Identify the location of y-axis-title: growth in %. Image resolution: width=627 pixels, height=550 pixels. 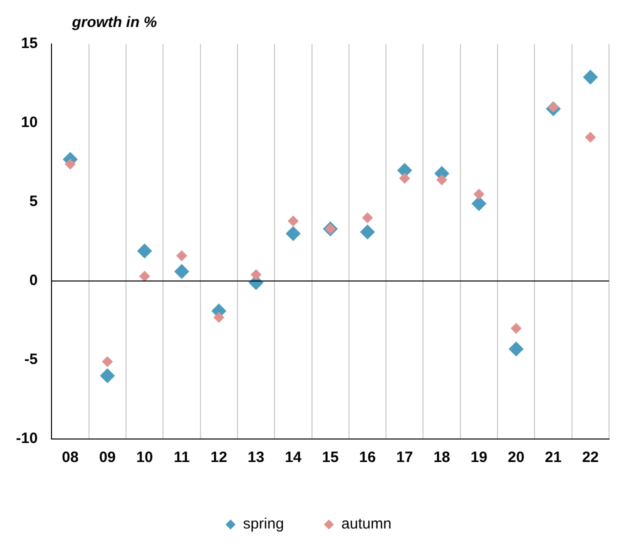
(114, 22).